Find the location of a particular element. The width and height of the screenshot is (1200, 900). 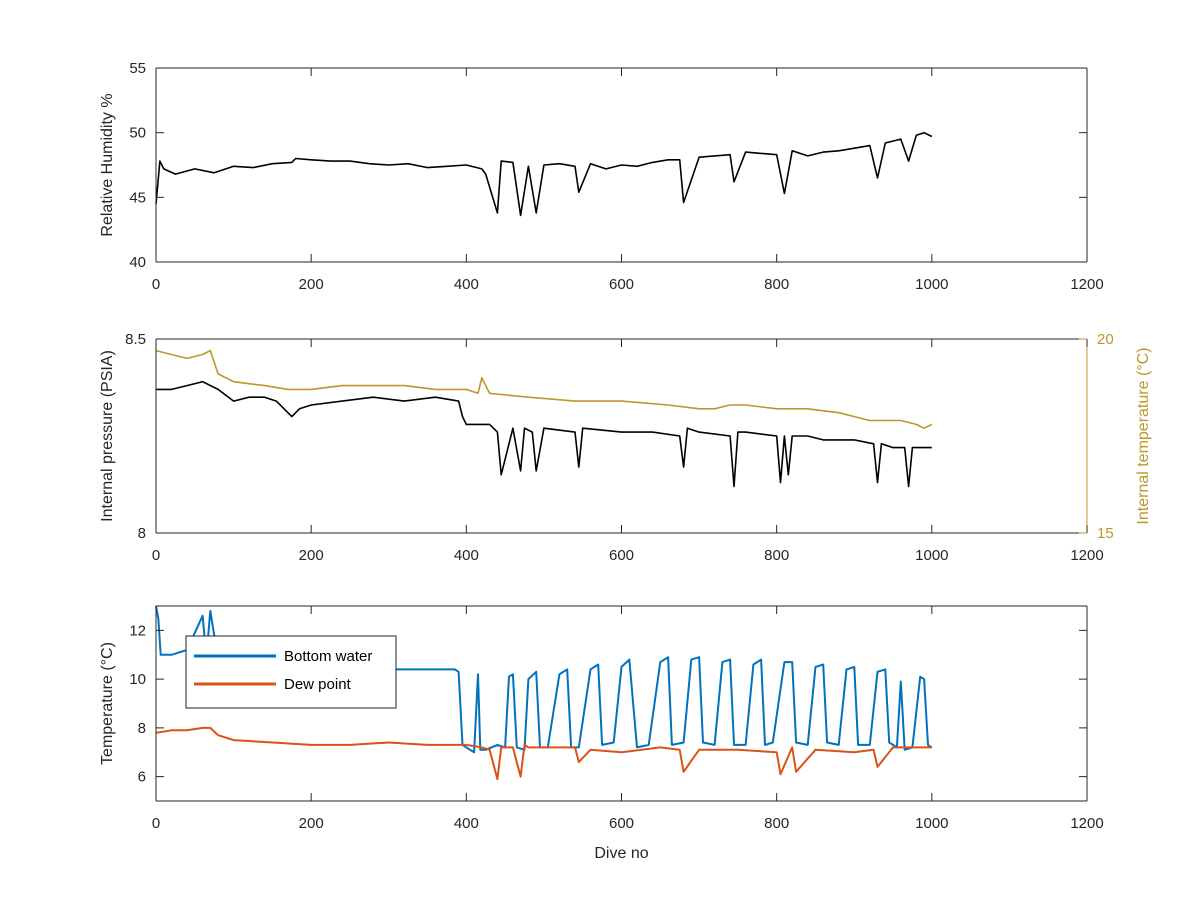

y2-axis-label: Internal temperature (°C) is located at coordinates (1143, 435).